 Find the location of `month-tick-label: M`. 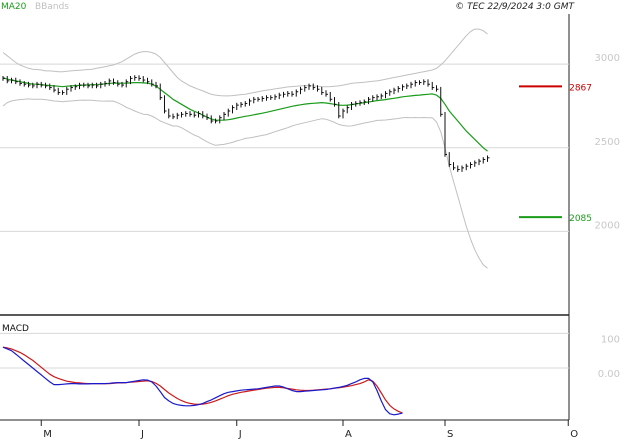

month-tick-label: M is located at coordinates (47, 434).